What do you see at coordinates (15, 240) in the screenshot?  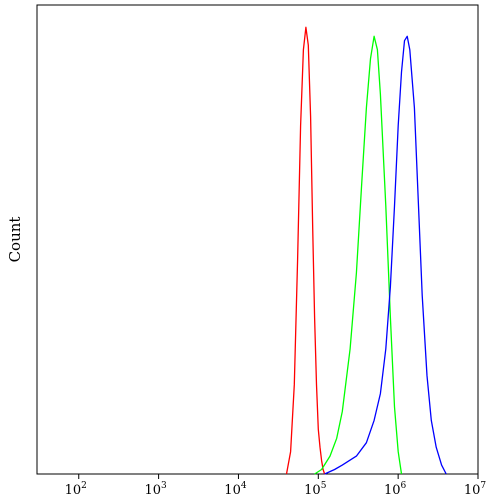 I see `y-axis-label: Count` at bounding box center [15, 240].